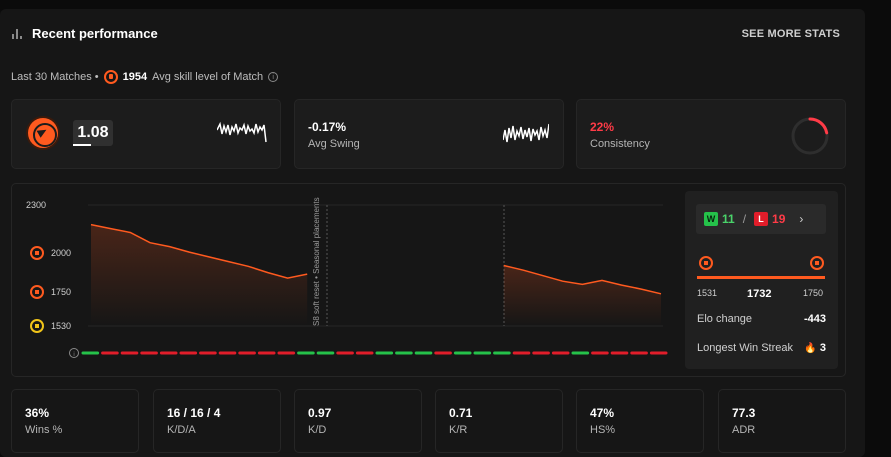 This screenshot has height=457, width=891. Describe the element at coordinates (744, 413) in the screenshot. I see `stat-value: 77.3` at that location.